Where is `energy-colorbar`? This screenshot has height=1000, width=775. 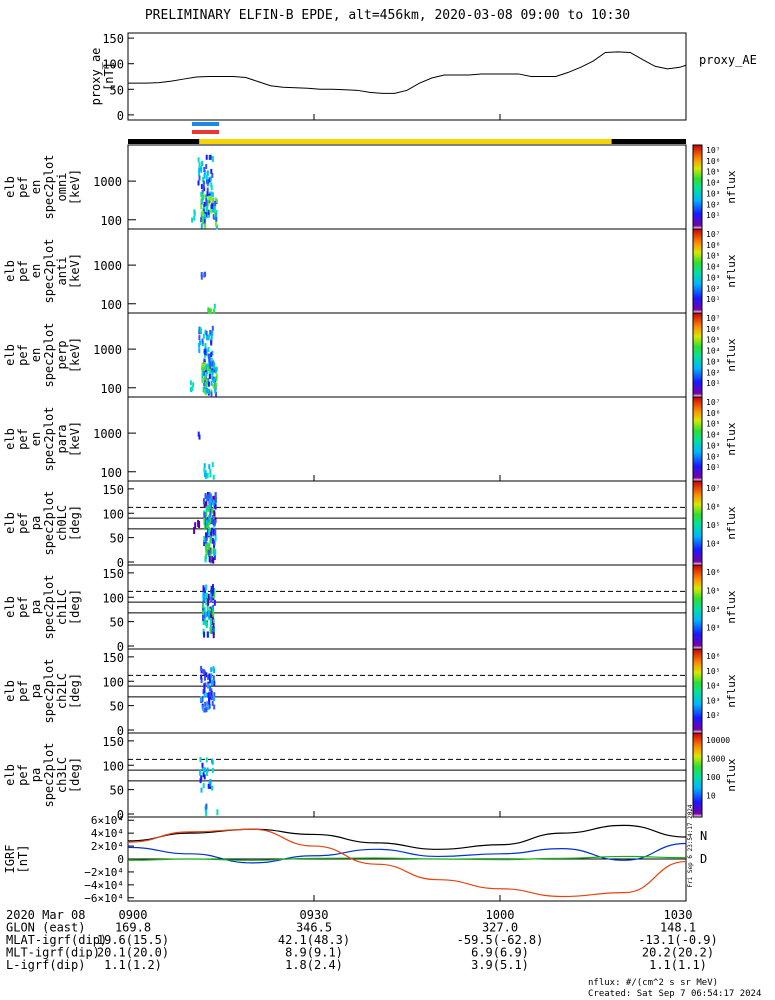
energy-colorbar is located at coordinates (697, 187).